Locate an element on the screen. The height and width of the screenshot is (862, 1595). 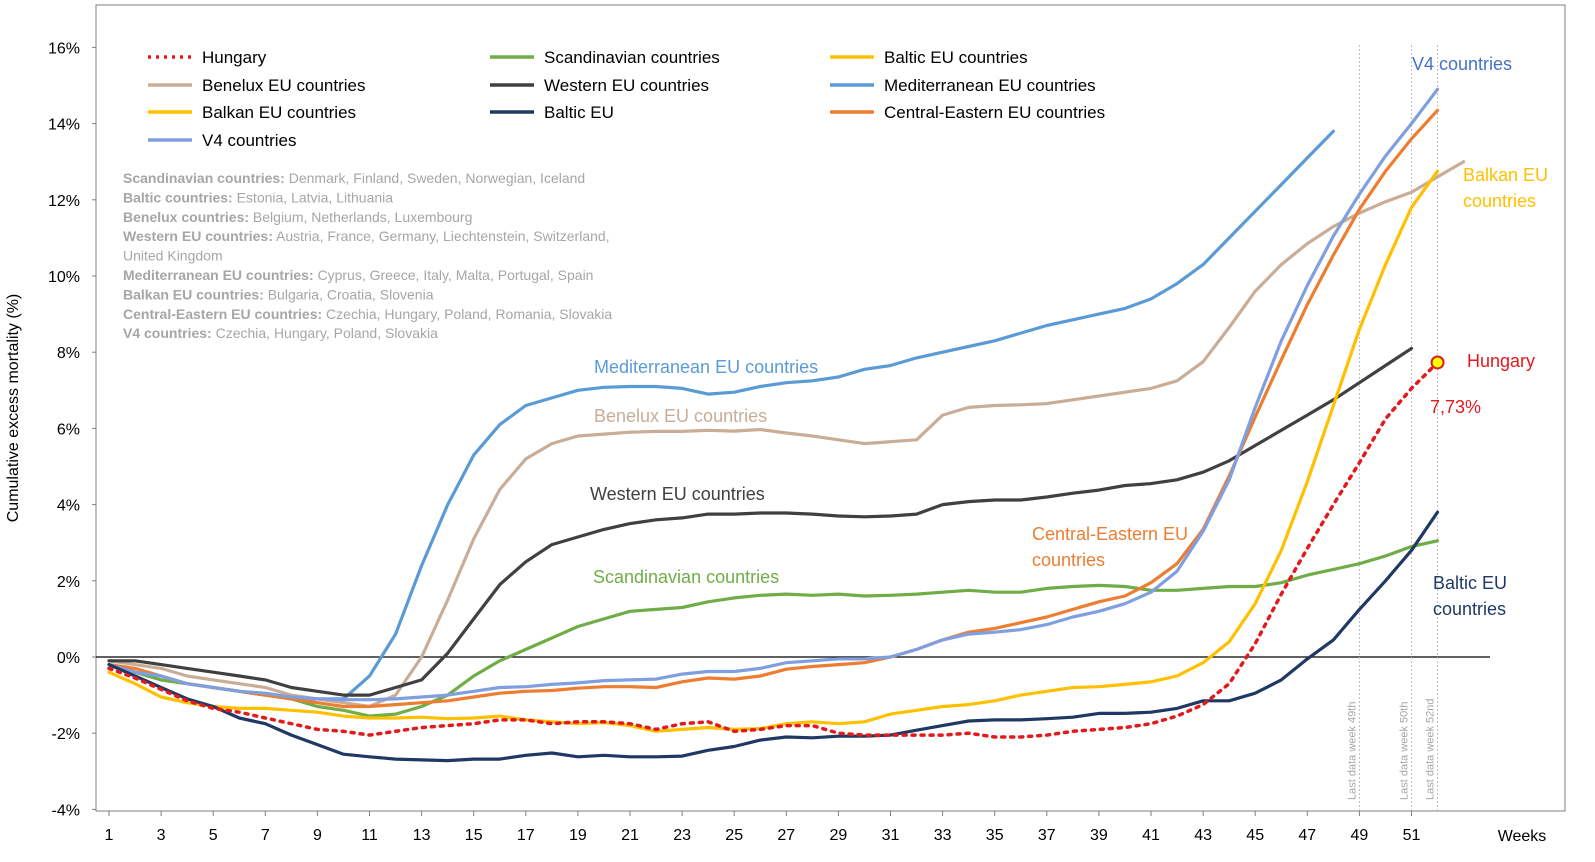
note-members: Czechia, Hungary, Poland, Slovakia is located at coordinates (325, 333).